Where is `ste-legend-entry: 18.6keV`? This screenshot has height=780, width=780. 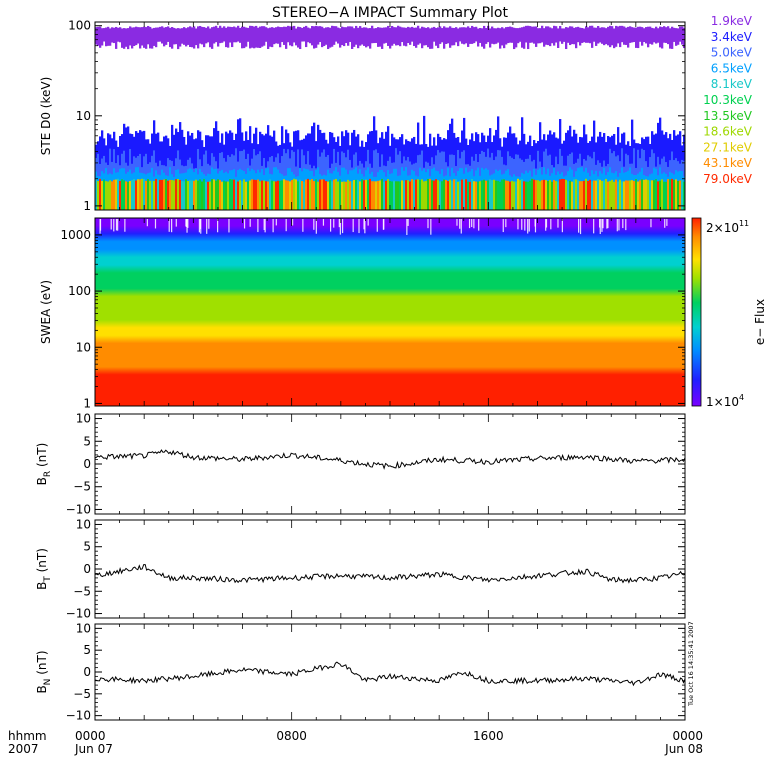 ste-legend-entry: 18.6keV is located at coordinates (728, 132).